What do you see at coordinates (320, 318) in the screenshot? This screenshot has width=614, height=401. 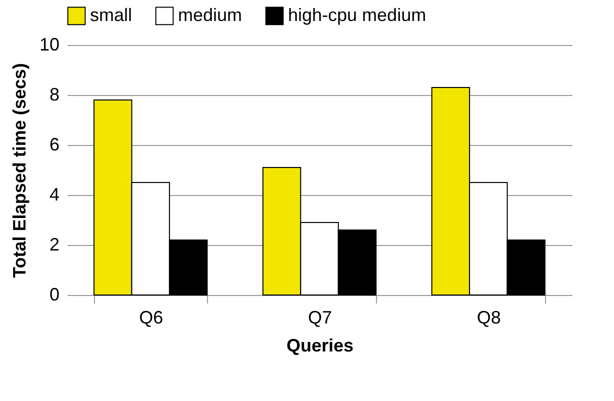 I see `x-tick-label: Q7` at bounding box center [320, 318].